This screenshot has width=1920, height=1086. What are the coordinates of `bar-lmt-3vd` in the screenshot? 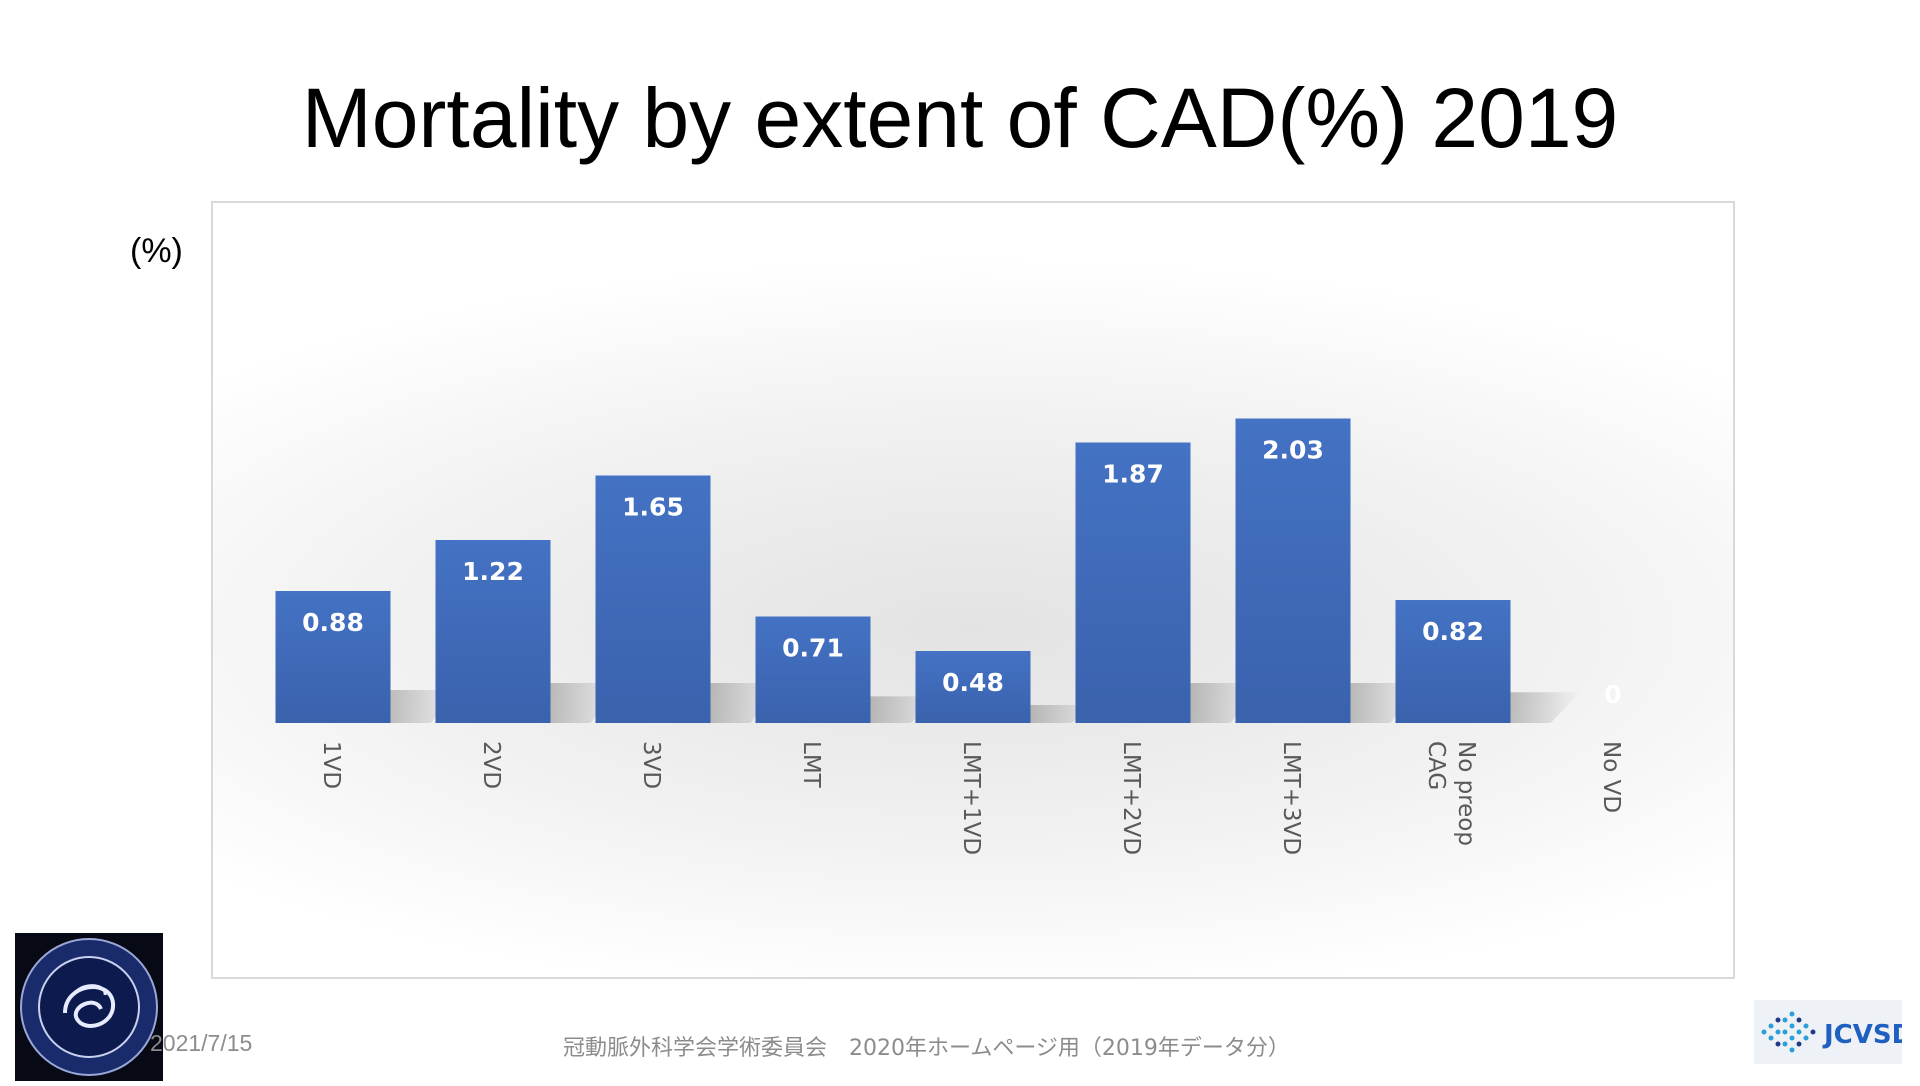 It's located at (1293, 570).